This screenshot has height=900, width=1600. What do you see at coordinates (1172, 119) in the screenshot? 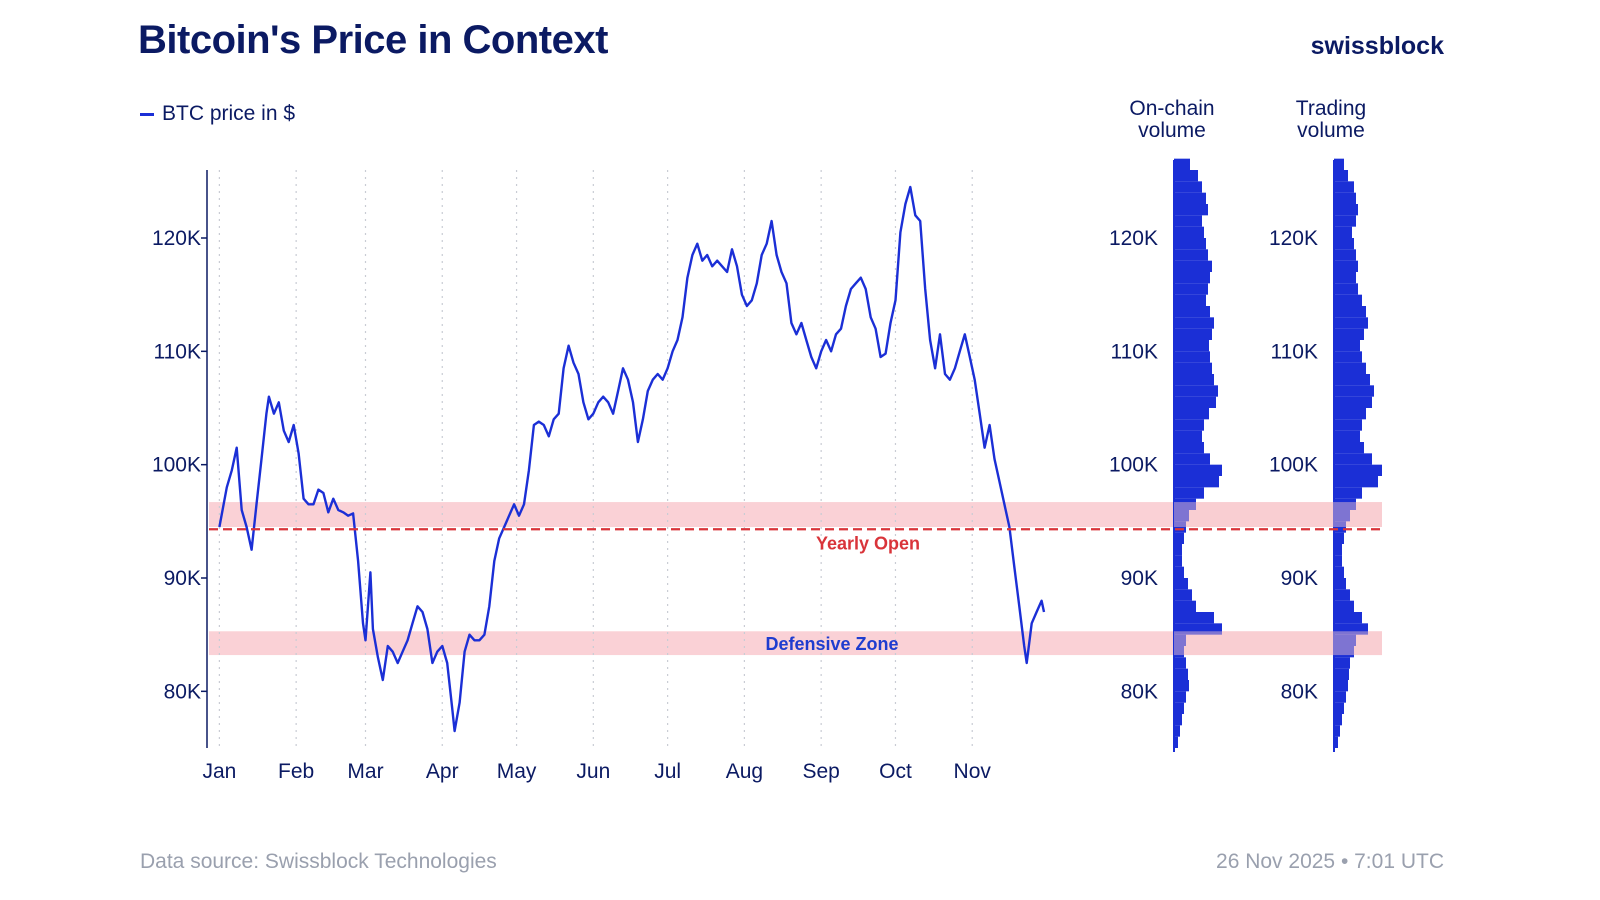
I see `onchain-volume-title: On-chain volume` at bounding box center [1172, 119].